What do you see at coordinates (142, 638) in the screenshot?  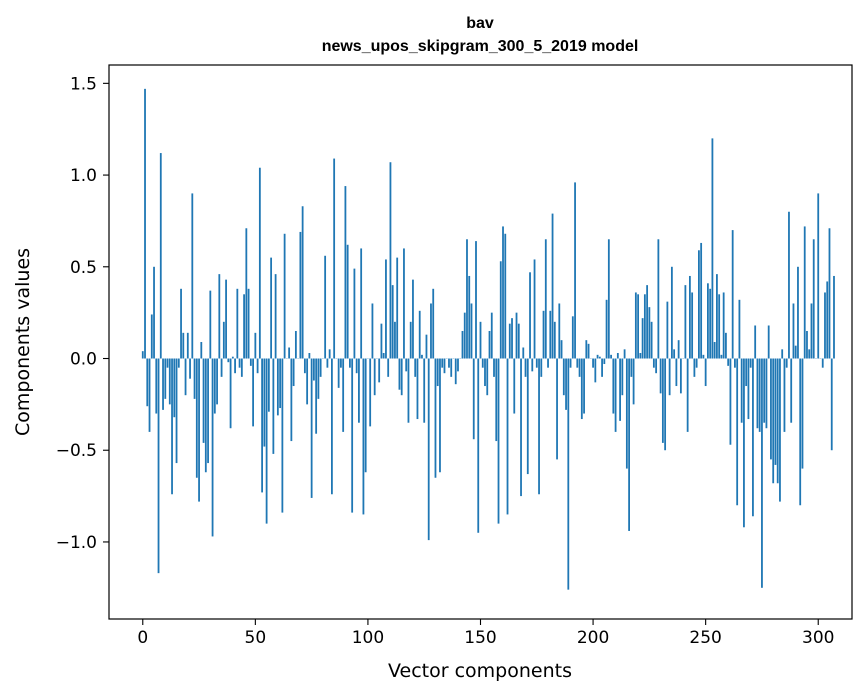 I see `x-tick-label: 0` at bounding box center [142, 638].